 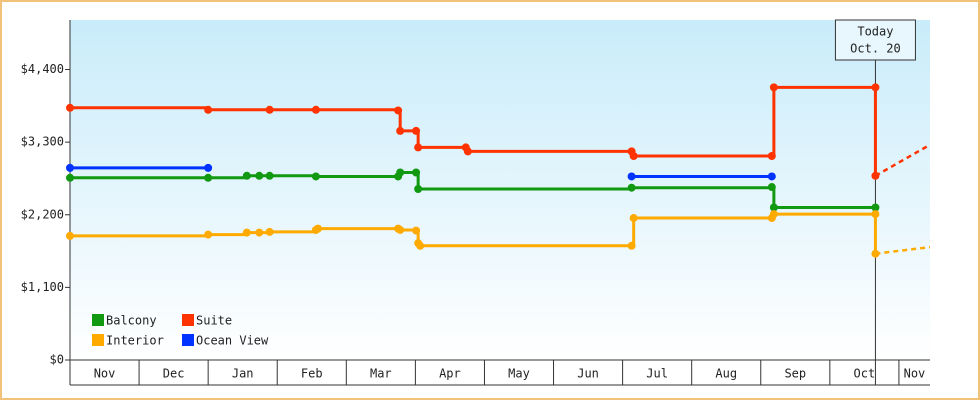 I want to click on today-date: Oct. 20, so click(x=875, y=49).